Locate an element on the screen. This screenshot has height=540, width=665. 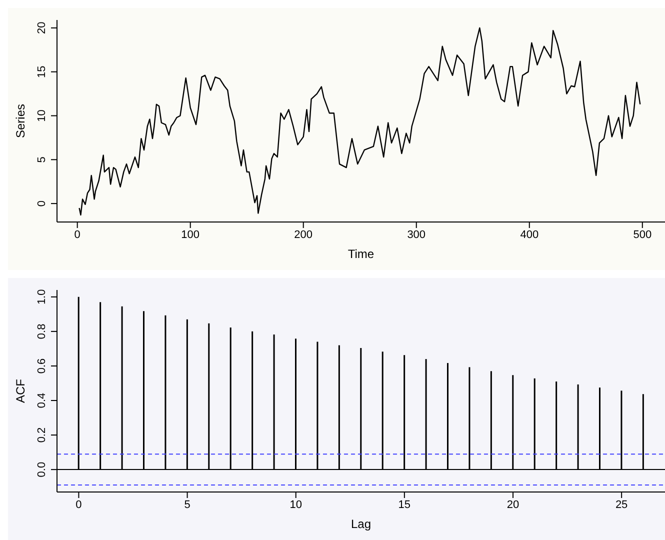
x-tick-label: 15 is located at coordinates (404, 504).